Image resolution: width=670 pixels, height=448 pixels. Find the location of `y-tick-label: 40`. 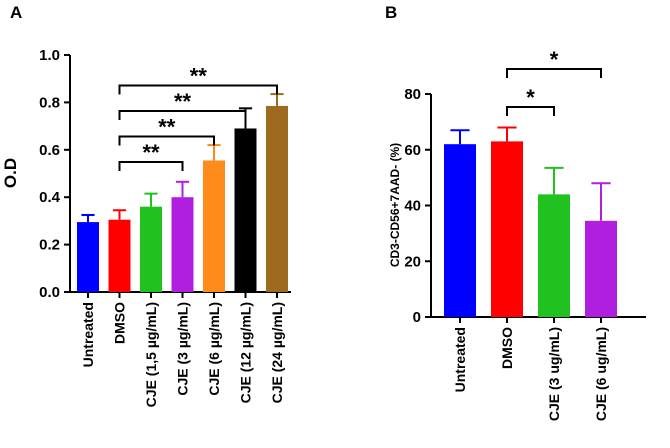

y-tick-label: 40 is located at coordinates (412, 206).